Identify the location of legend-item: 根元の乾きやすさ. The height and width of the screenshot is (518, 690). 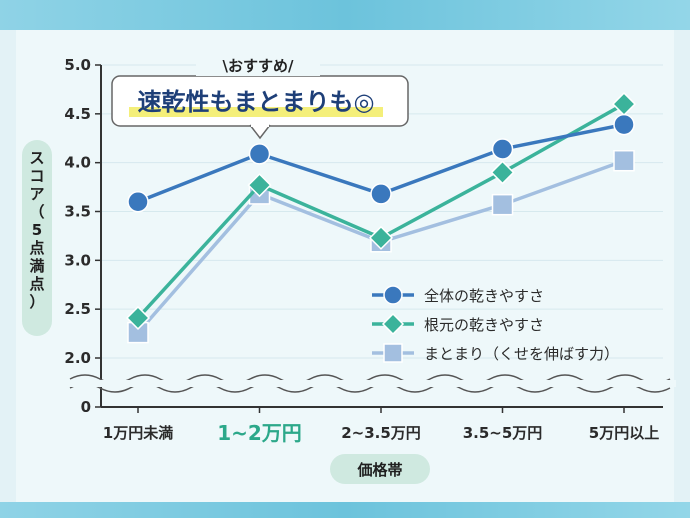
(458, 324).